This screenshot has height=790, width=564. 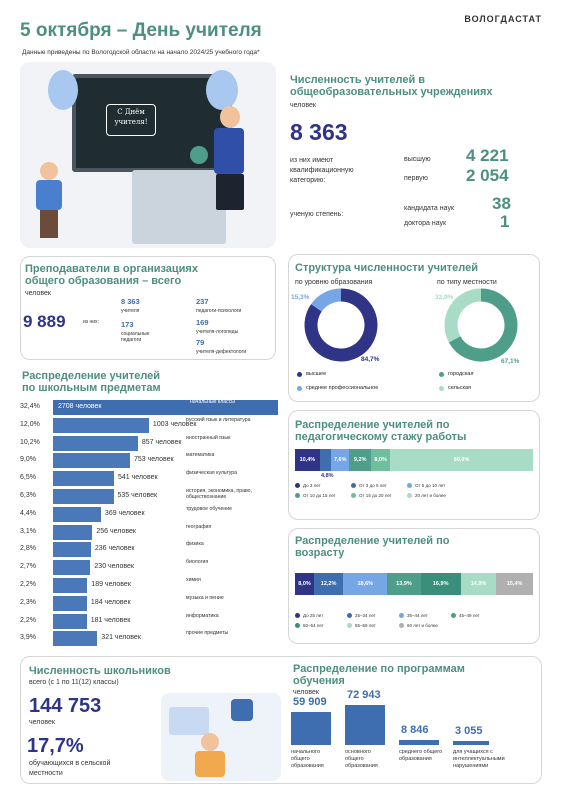 I want to click on legend-label: 35–44 лет, so click(x=417, y=615).